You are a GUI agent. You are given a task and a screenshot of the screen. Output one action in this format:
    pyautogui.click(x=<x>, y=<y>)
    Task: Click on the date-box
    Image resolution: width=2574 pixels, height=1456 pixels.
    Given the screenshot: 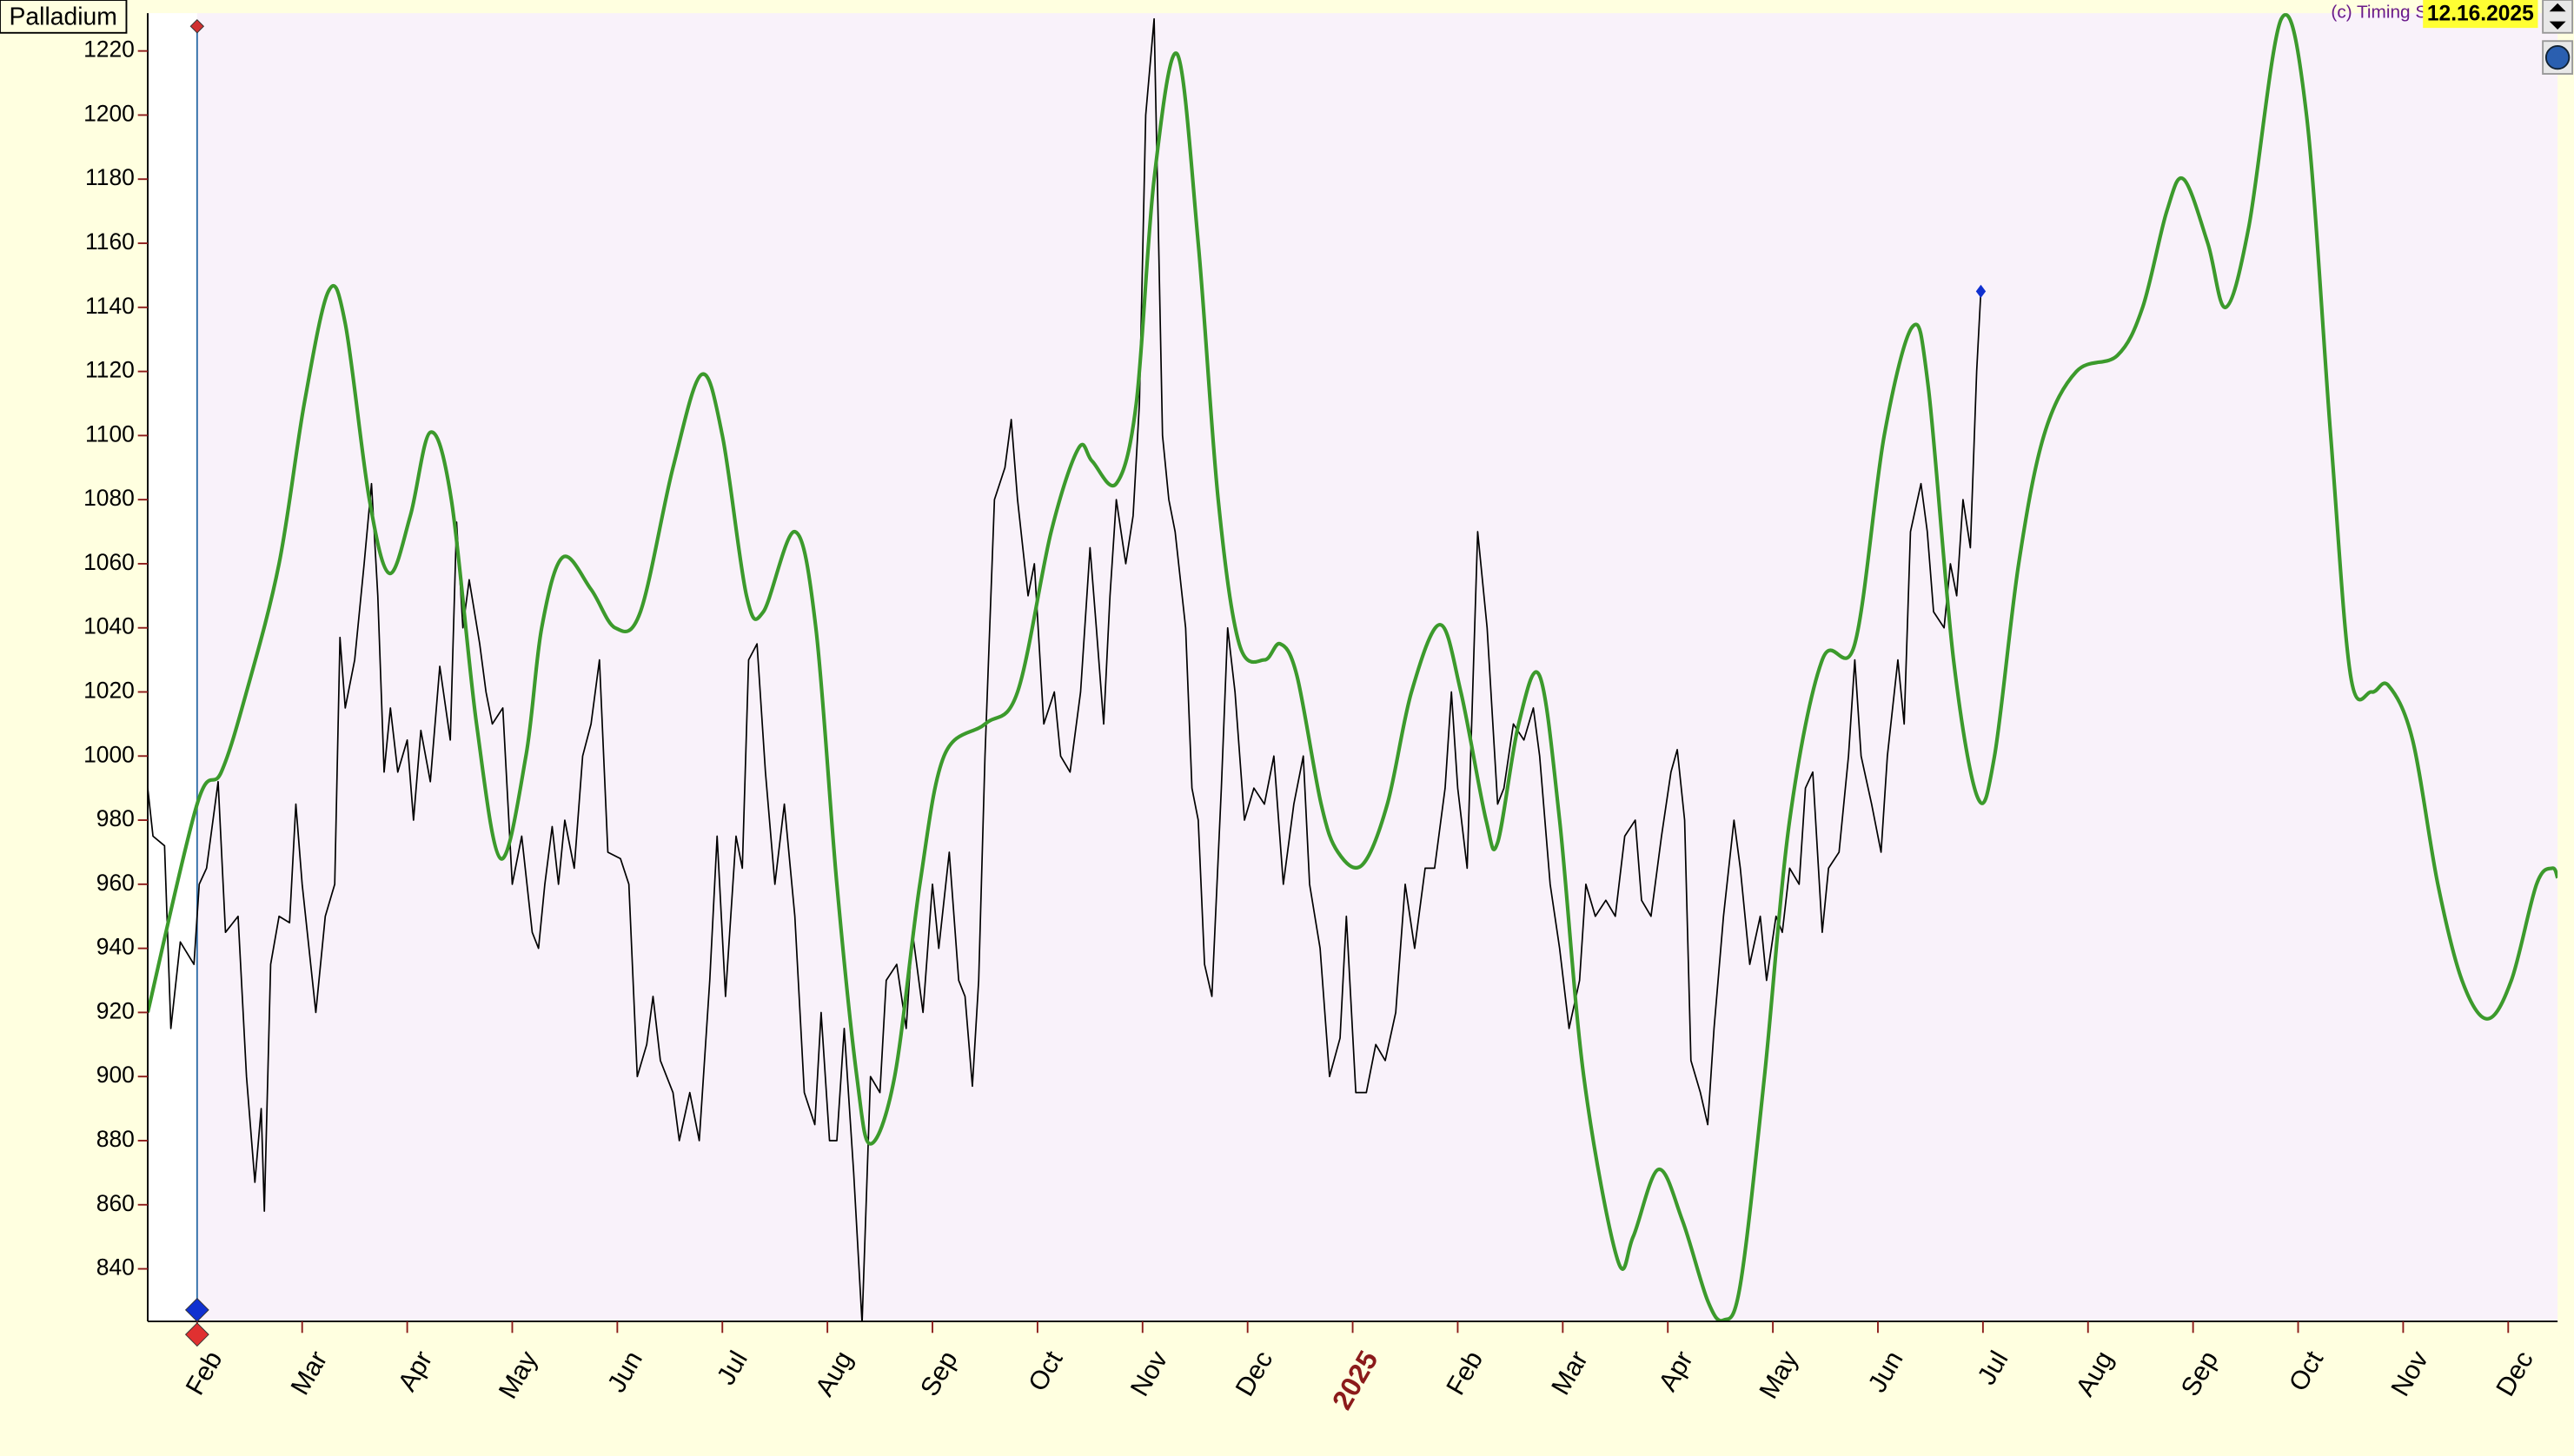 What is the action you would take?
    pyautogui.click(x=2480, y=14)
    